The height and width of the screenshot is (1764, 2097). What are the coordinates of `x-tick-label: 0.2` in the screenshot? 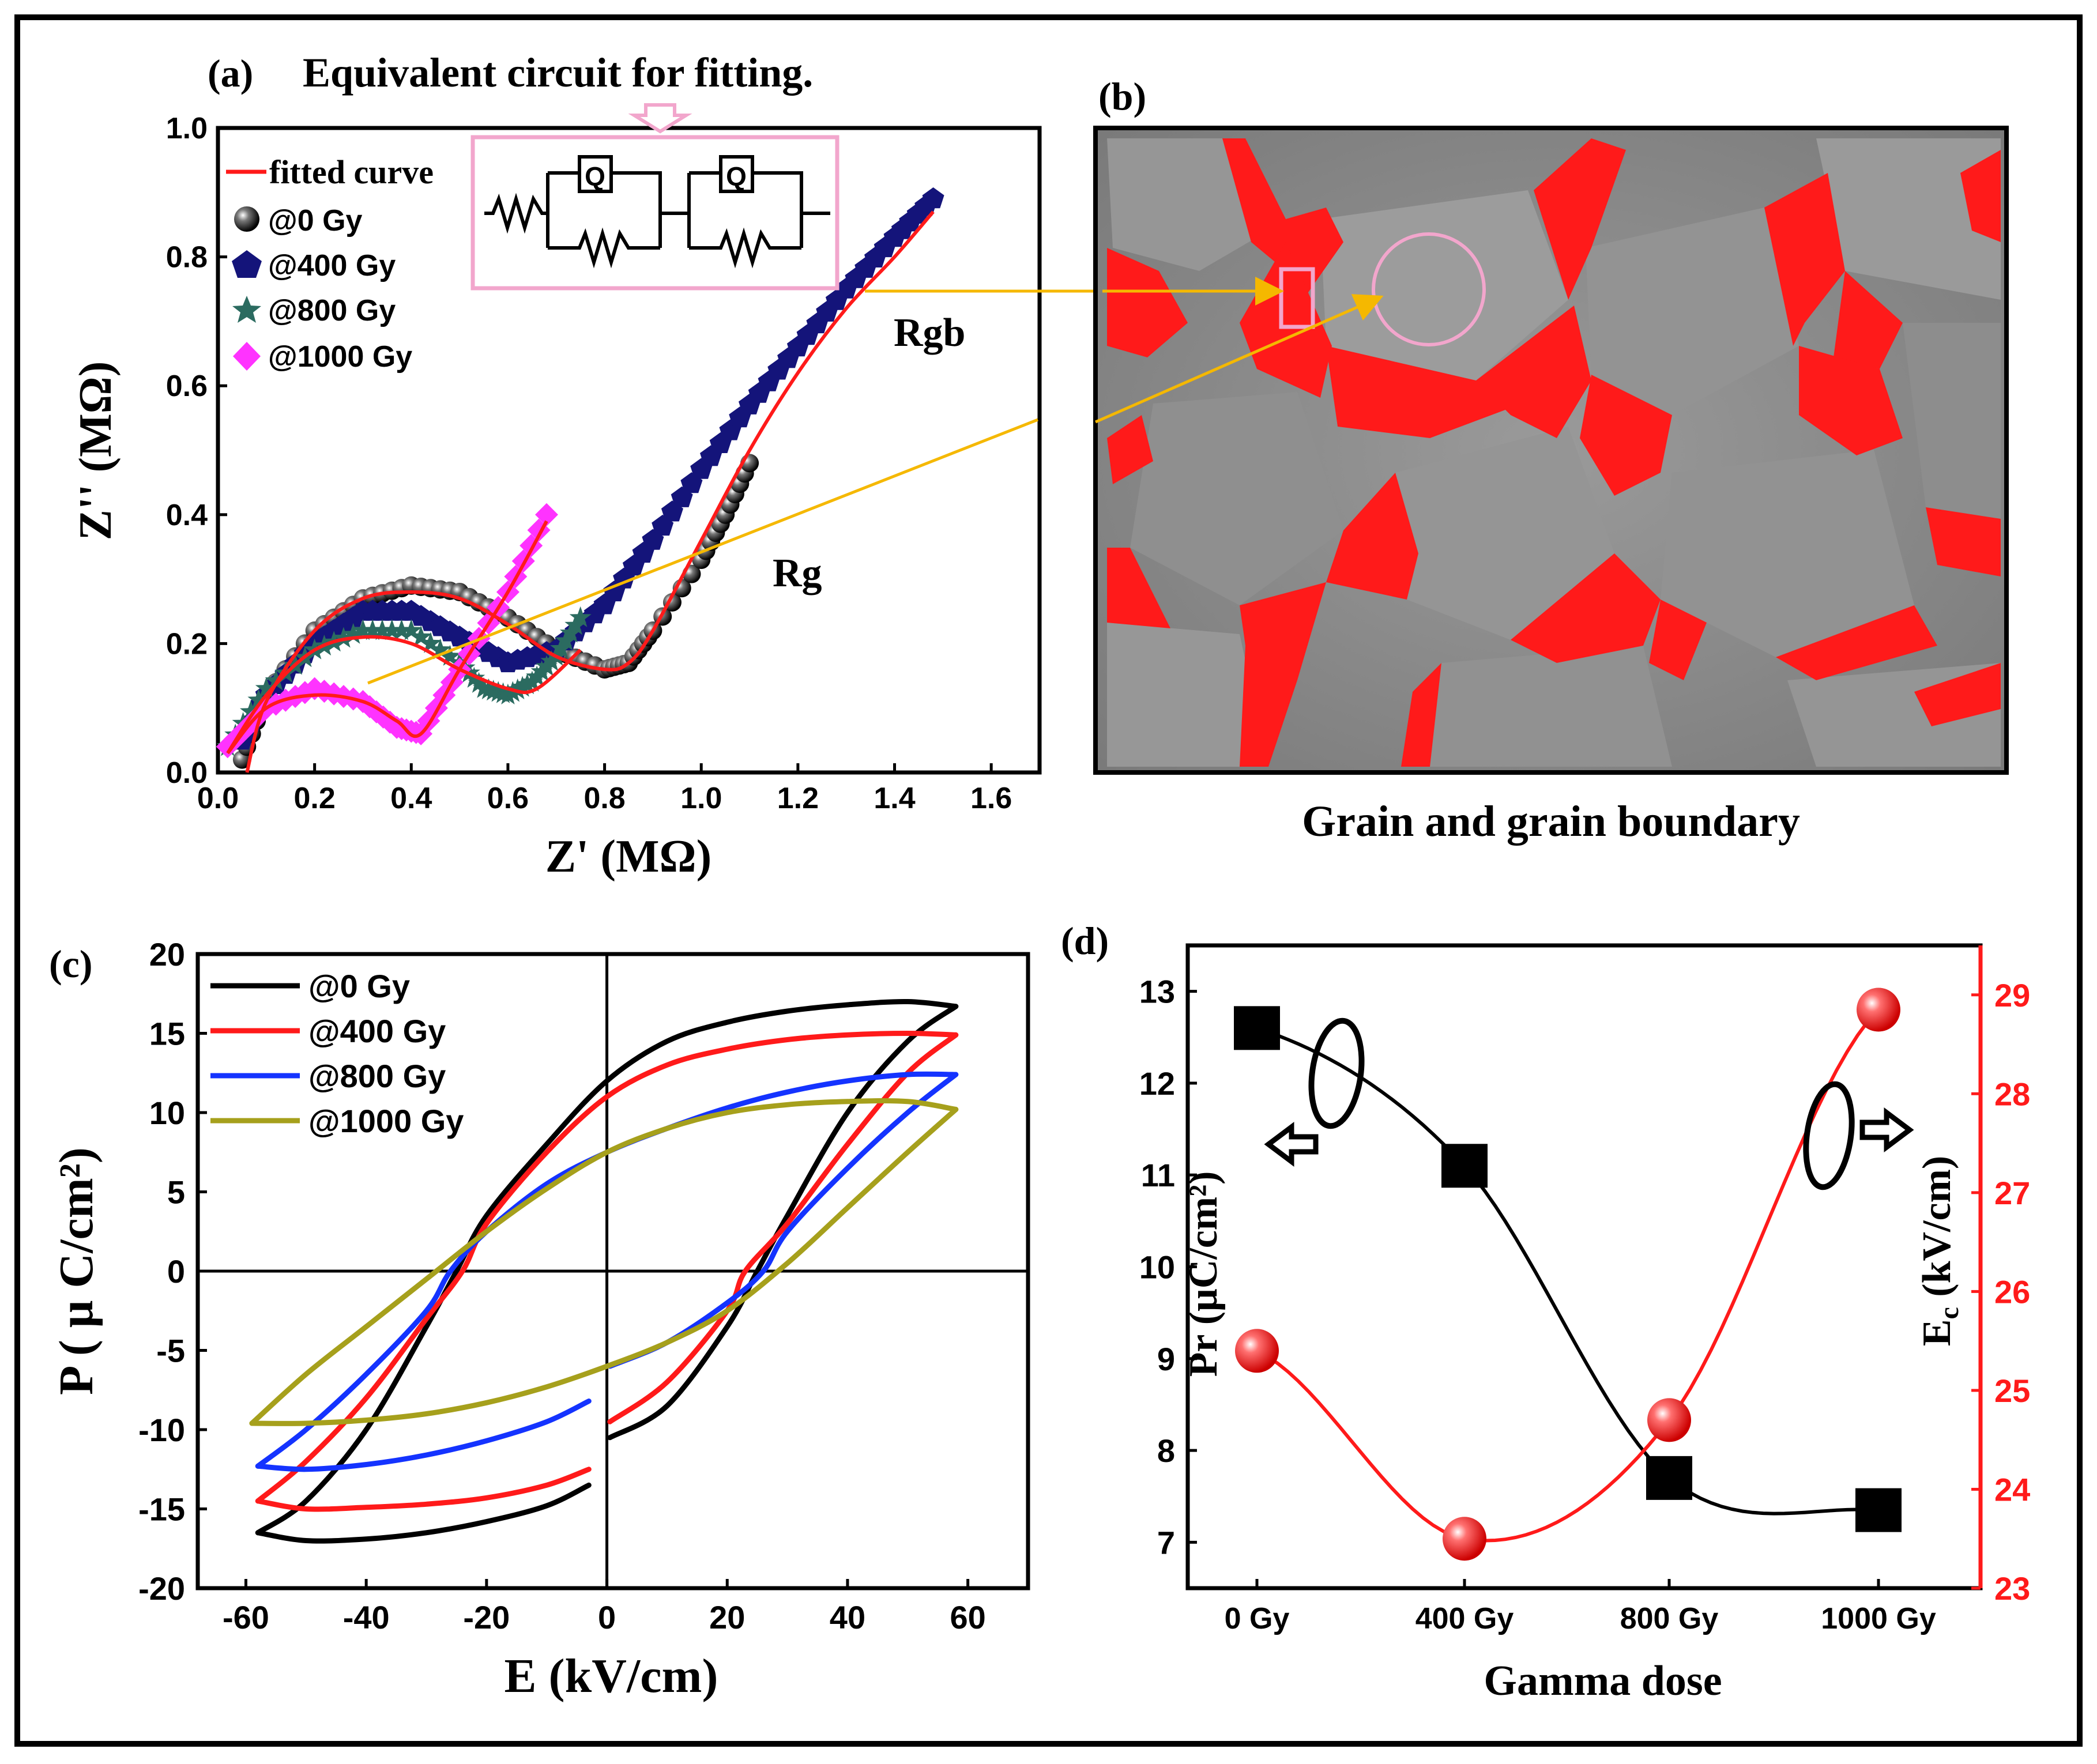 It's located at (314, 798).